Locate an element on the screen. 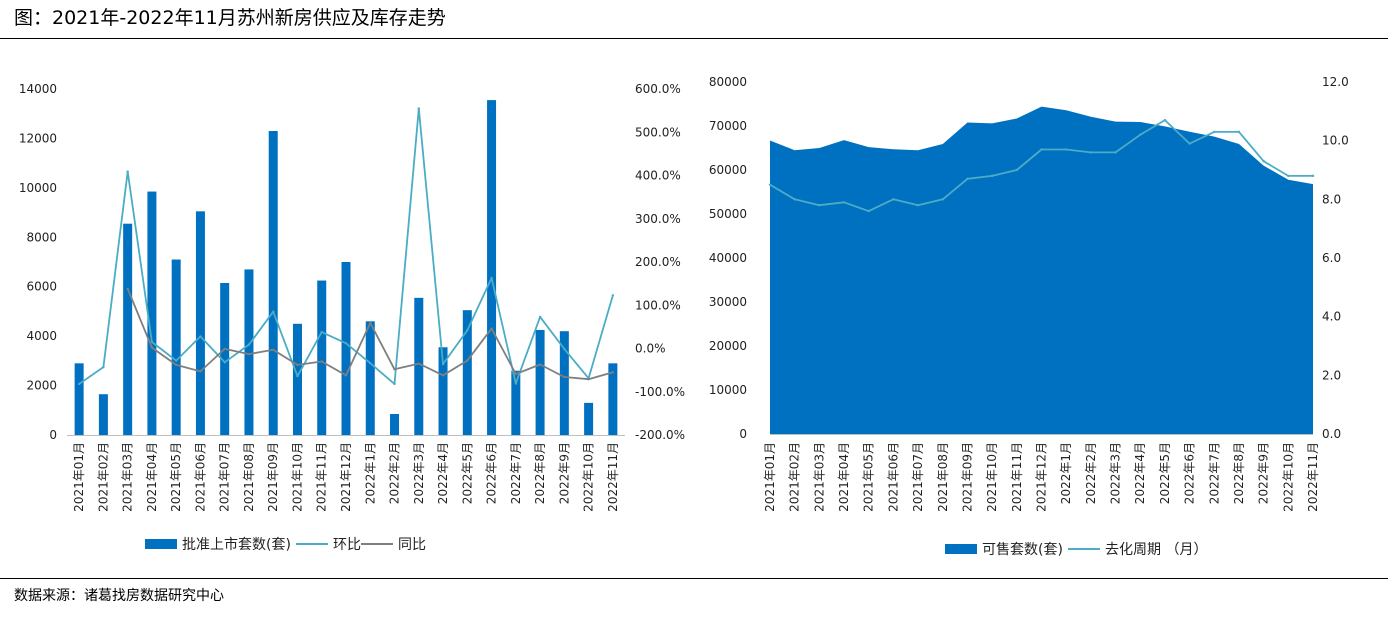  x-axis-tick-label: 2022年4月 is located at coordinates (1140, 473).